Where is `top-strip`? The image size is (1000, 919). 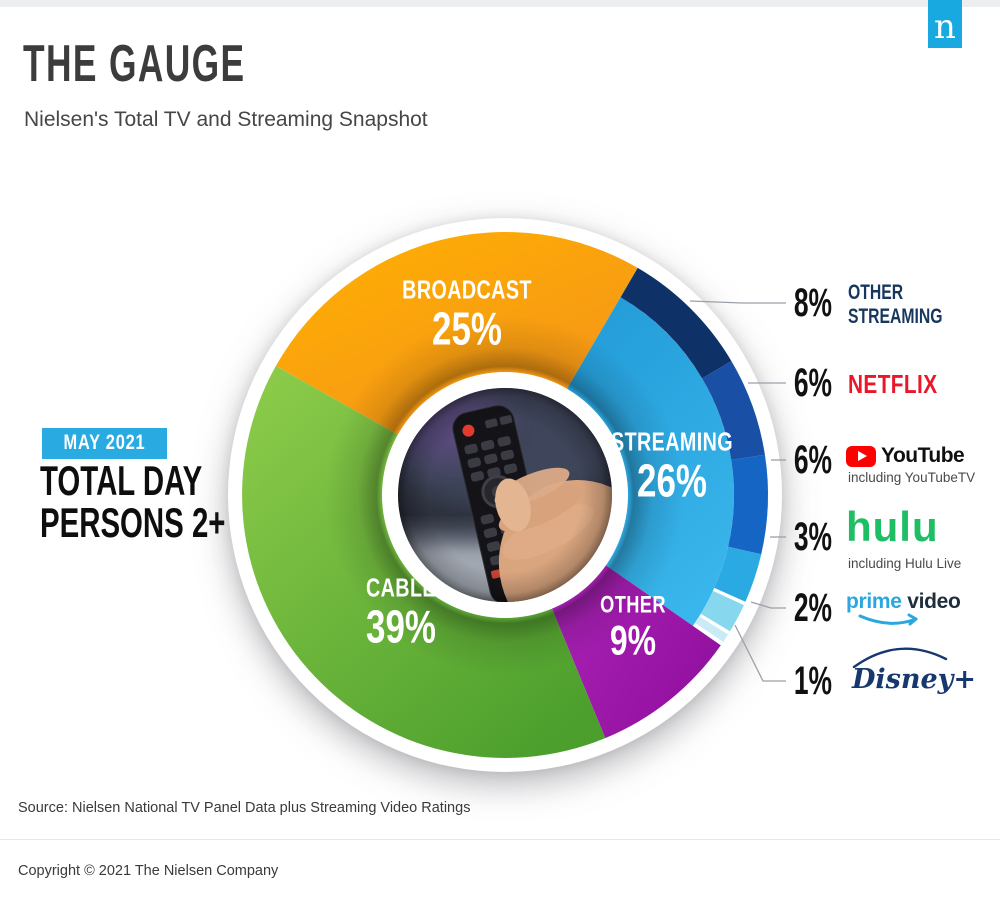 top-strip is located at coordinates (500, 3).